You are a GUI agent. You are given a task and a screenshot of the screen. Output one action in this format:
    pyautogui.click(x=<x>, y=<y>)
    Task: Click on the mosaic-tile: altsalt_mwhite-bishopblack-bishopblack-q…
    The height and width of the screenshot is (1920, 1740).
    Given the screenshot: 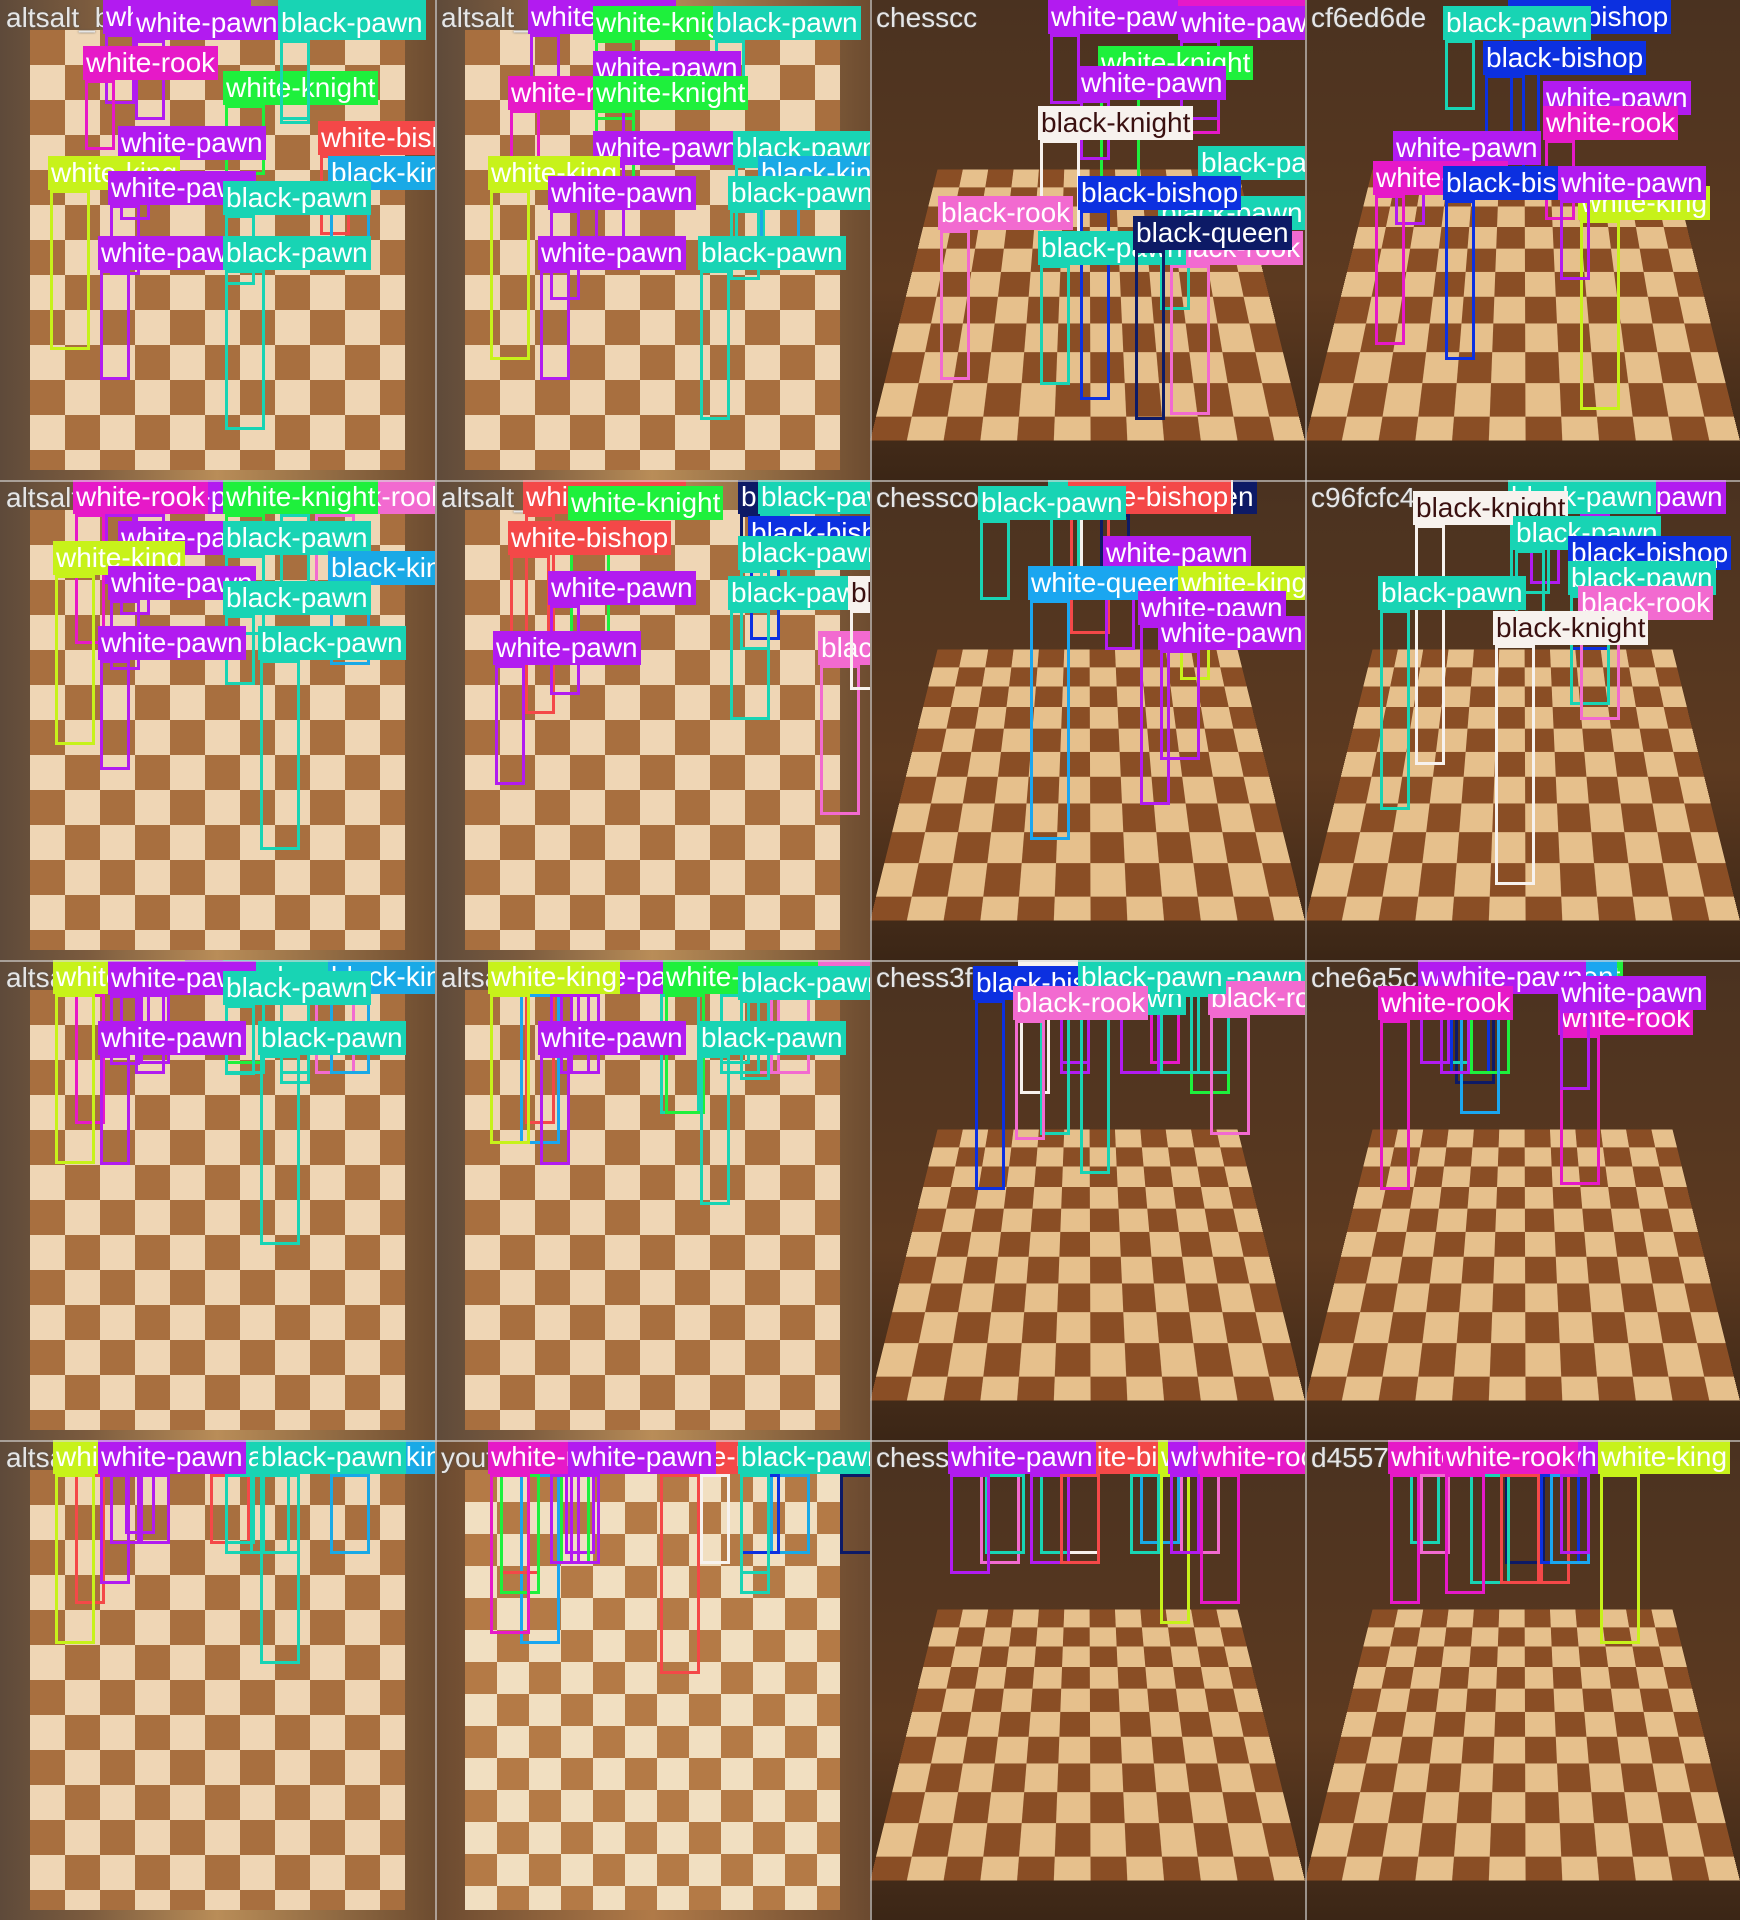 What is the action you would take?
    pyautogui.click(x=652, y=720)
    